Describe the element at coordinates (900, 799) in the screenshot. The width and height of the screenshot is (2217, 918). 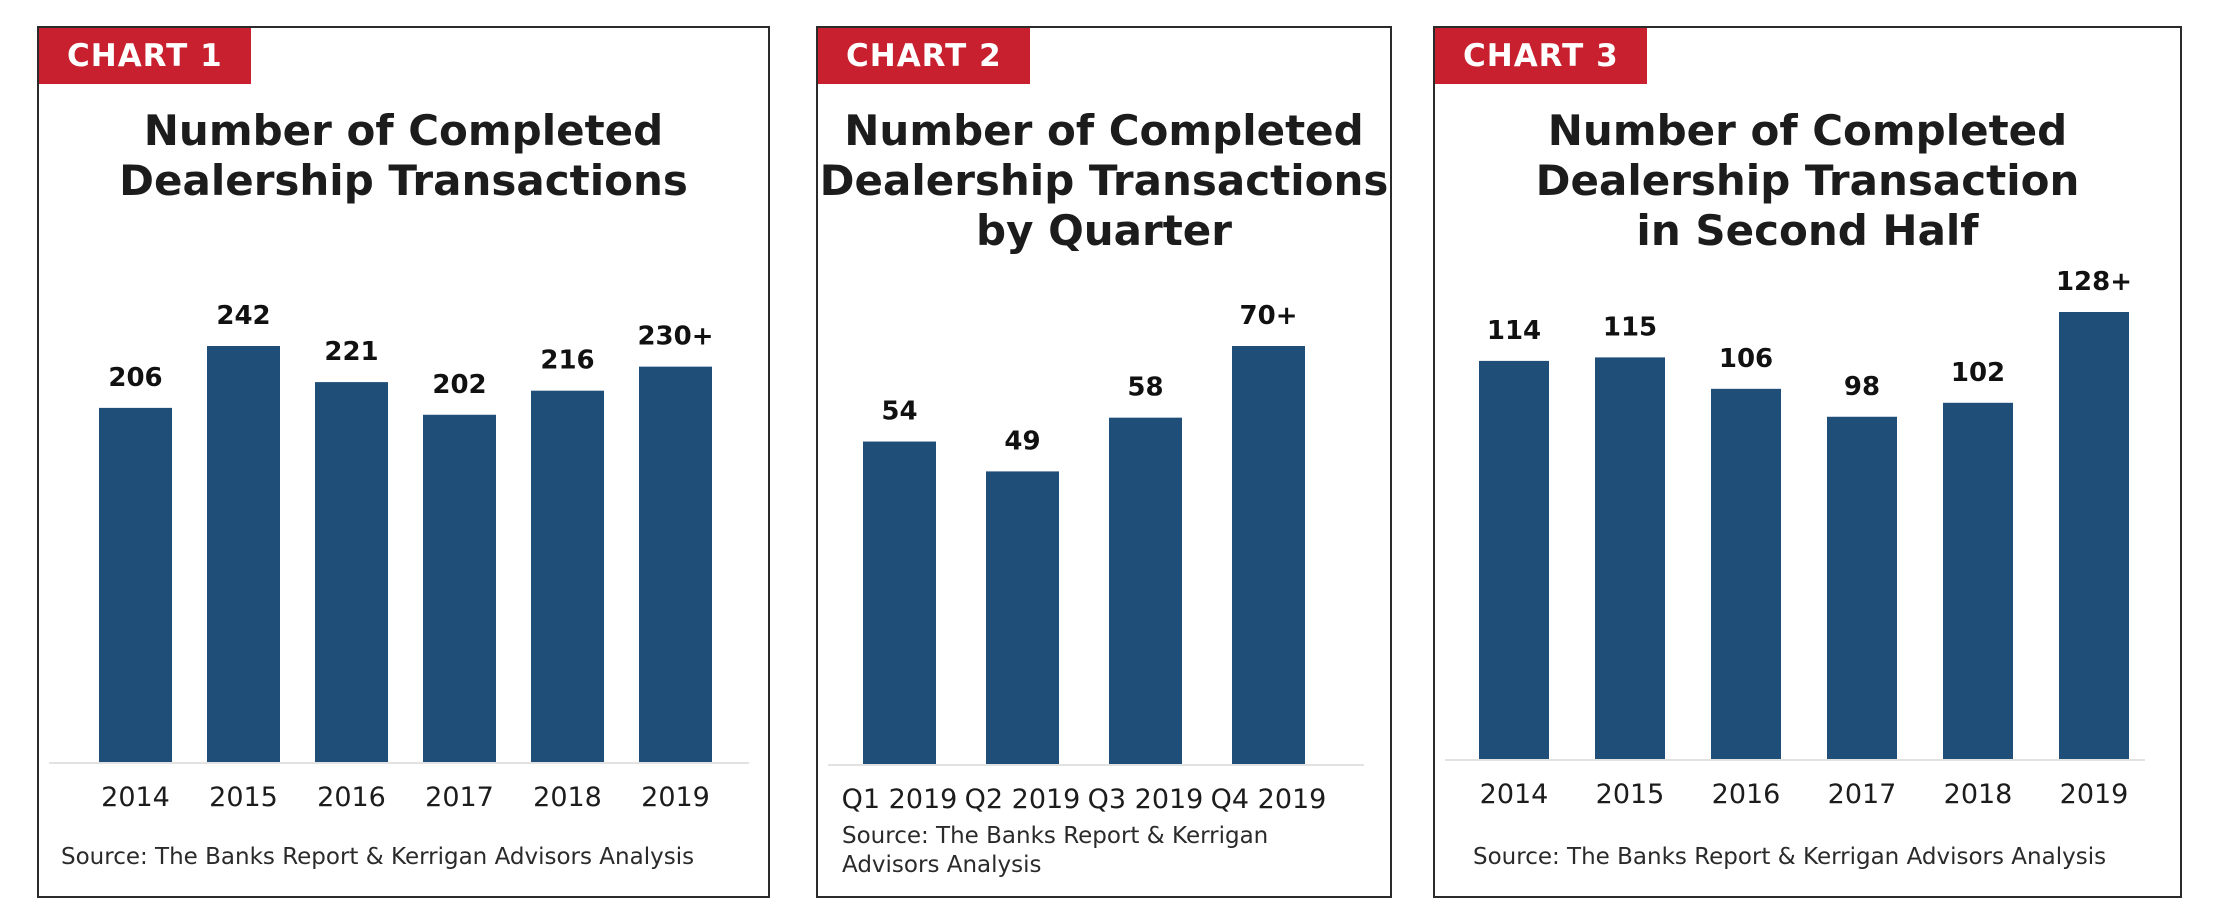
I see `x-tick-label: Q1 2019` at that location.